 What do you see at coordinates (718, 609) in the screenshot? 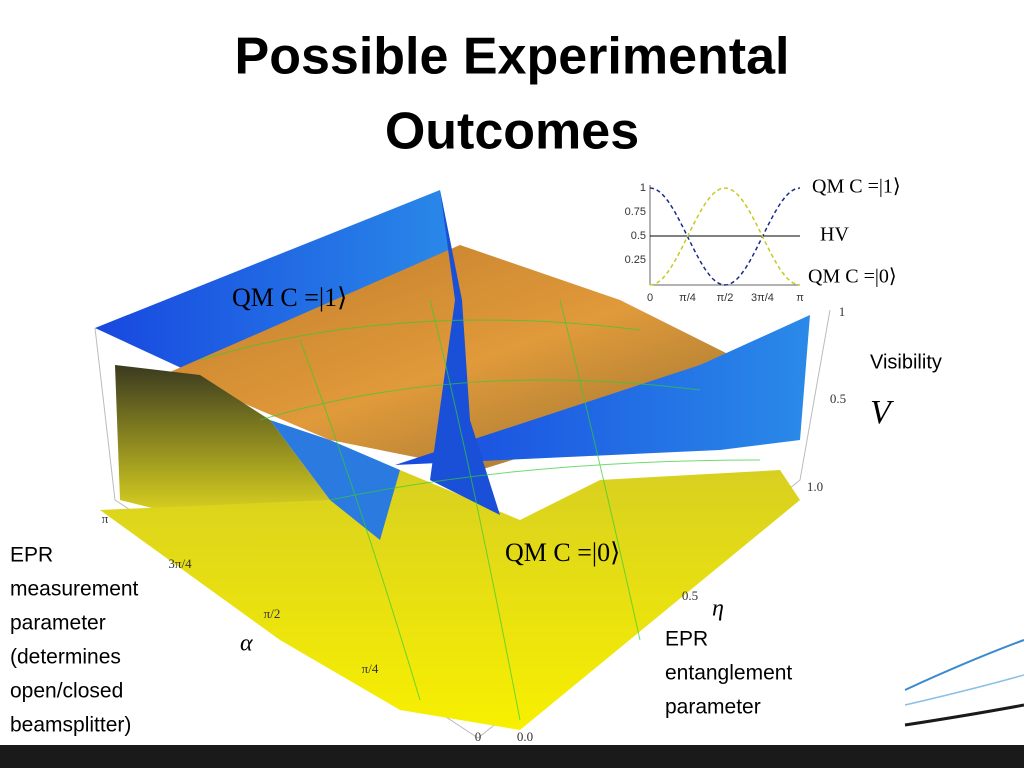
I see `axis-symbol: η` at bounding box center [718, 609].